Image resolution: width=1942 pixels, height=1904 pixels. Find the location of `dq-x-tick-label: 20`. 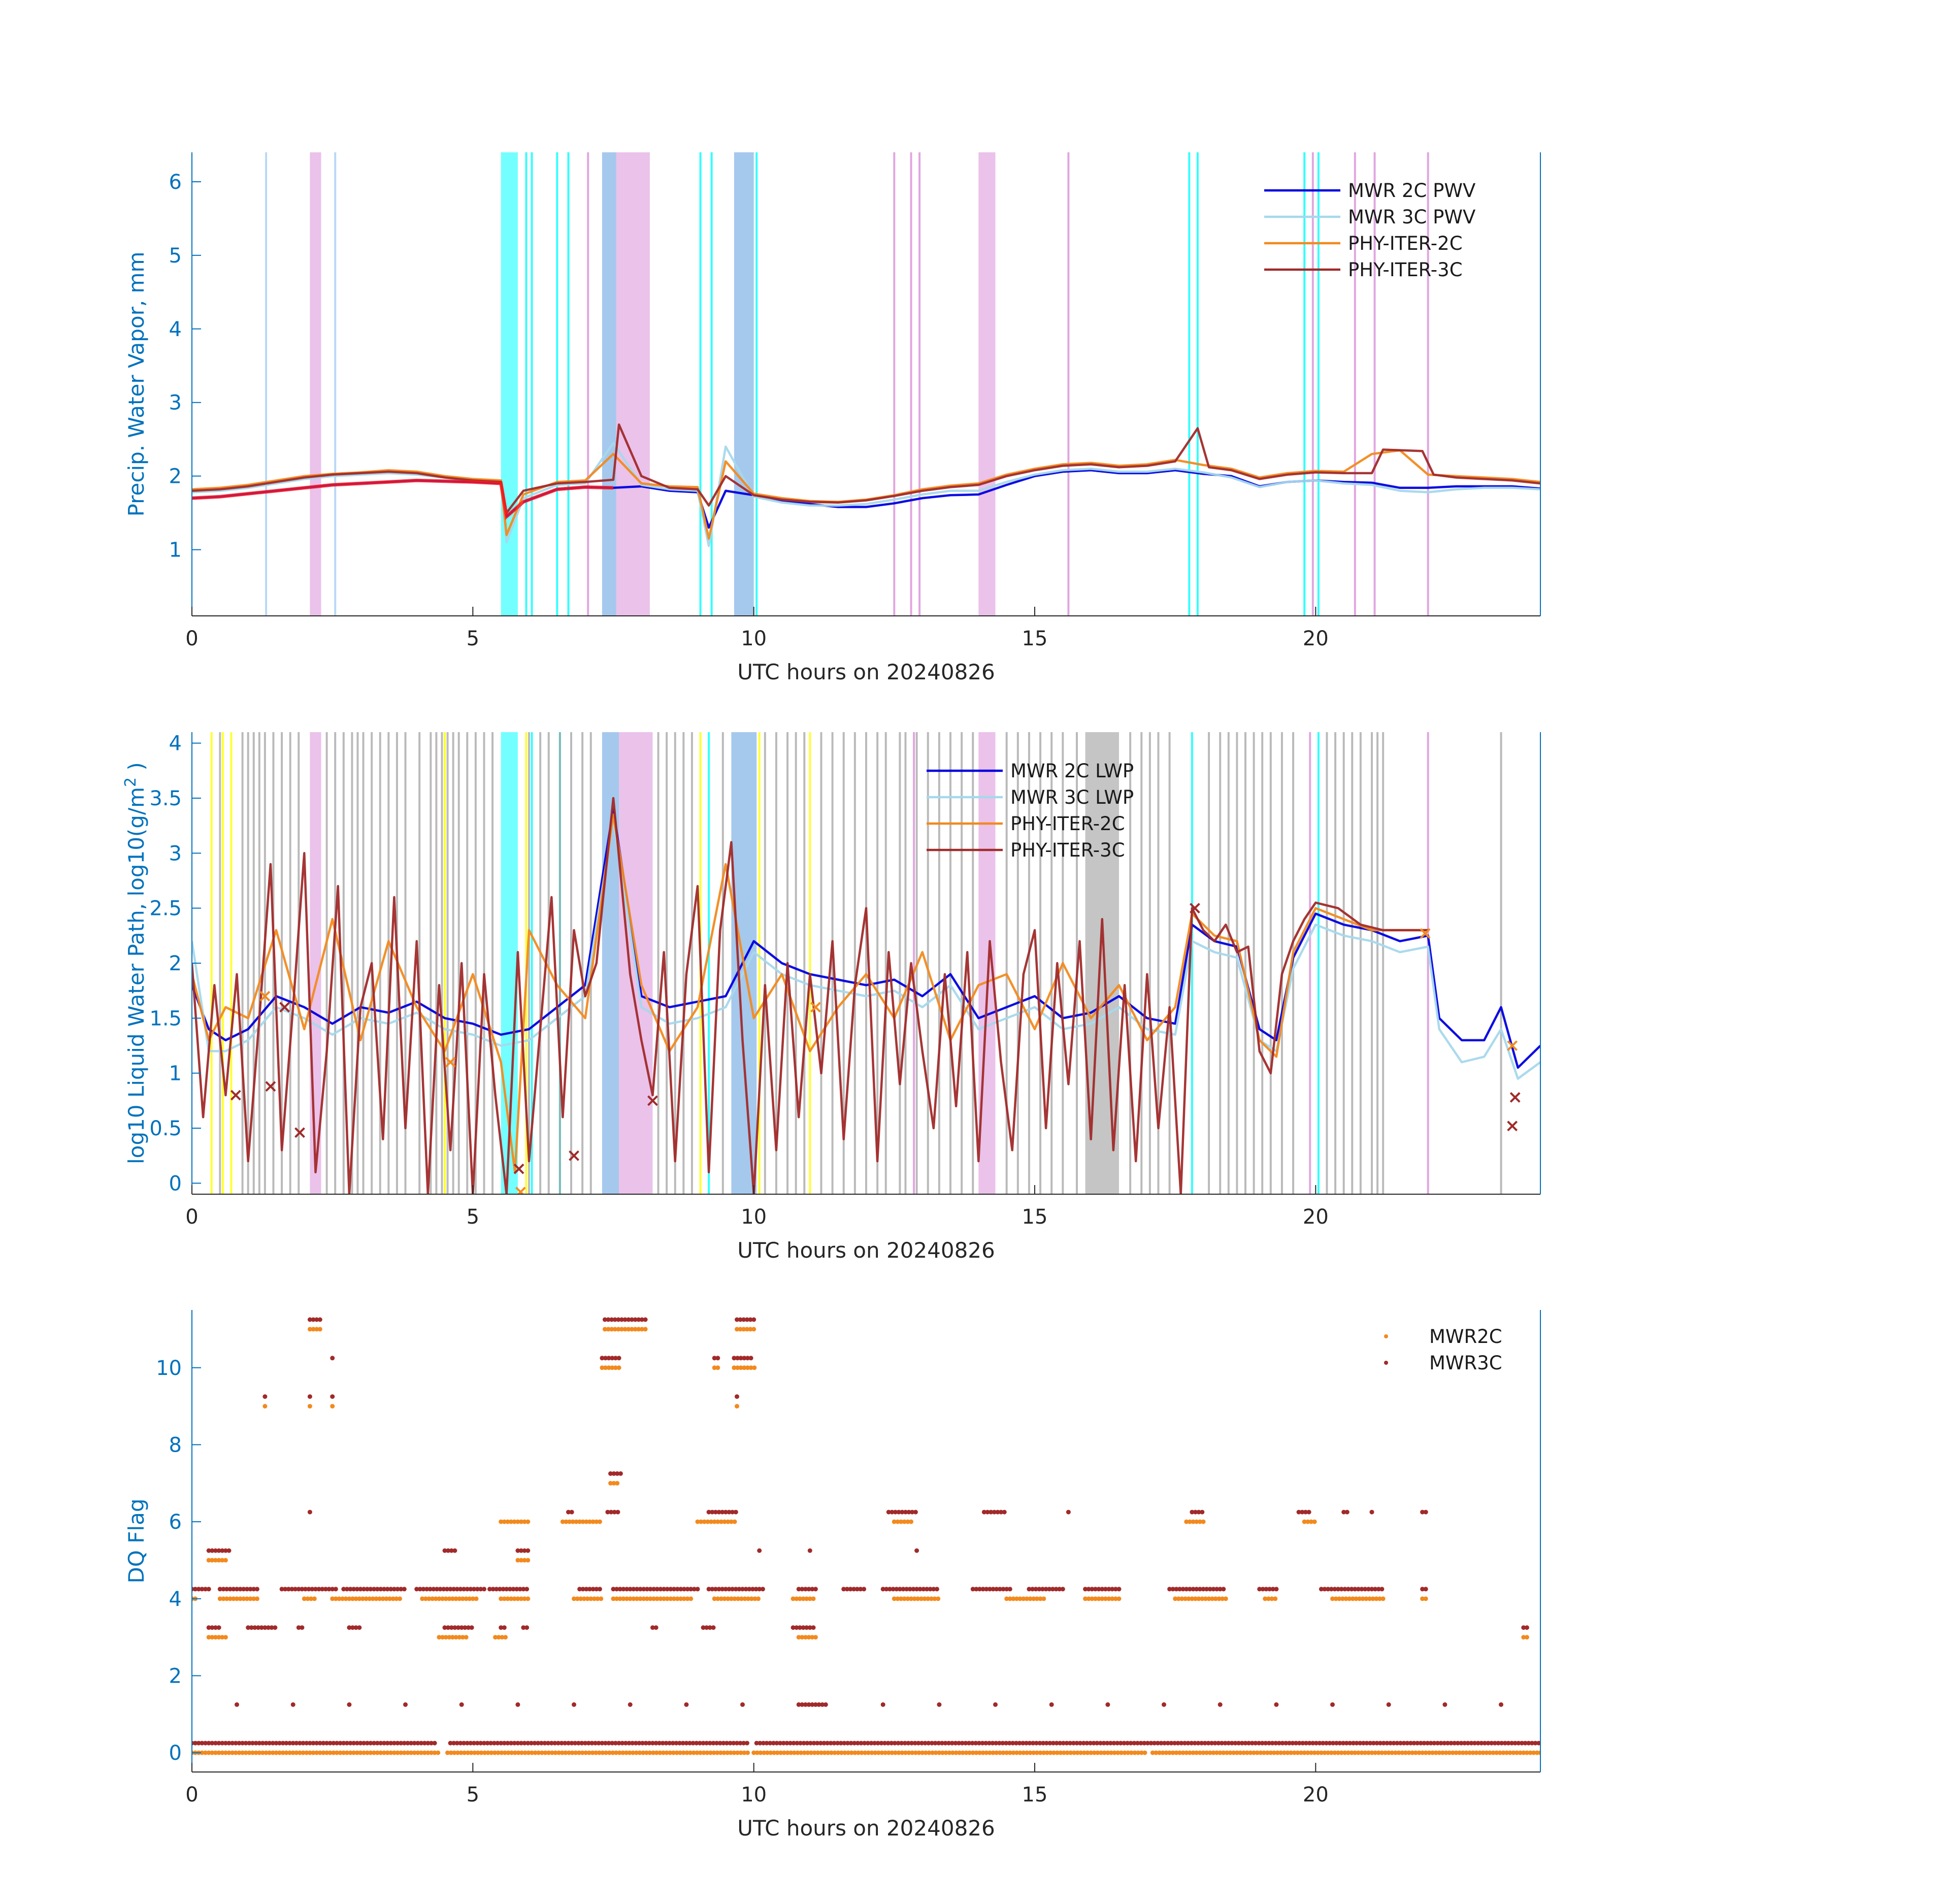

dq-x-tick-label: 20 is located at coordinates (1316, 1795).